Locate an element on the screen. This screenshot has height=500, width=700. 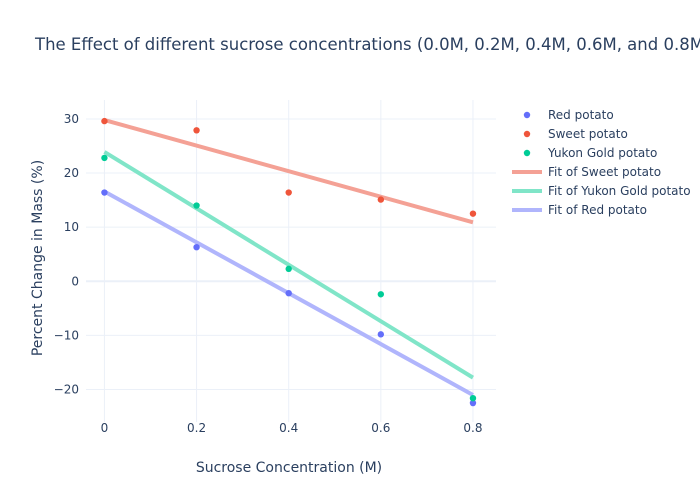
y-axis-ticks: 30 20 10 0 −10 −20 is located at coordinates (66, 254).